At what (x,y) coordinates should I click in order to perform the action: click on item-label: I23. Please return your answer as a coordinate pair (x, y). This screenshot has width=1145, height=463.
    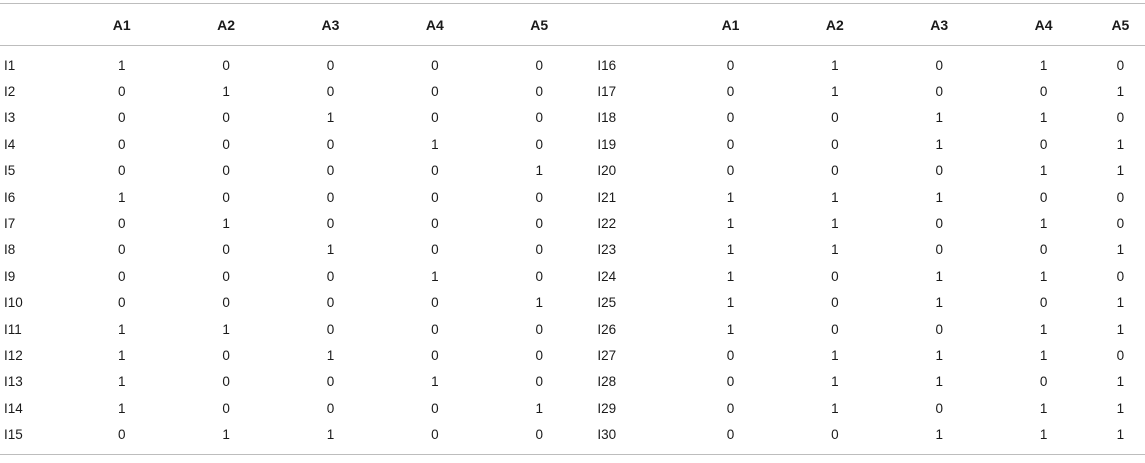
    Looking at the image, I should click on (607, 250).